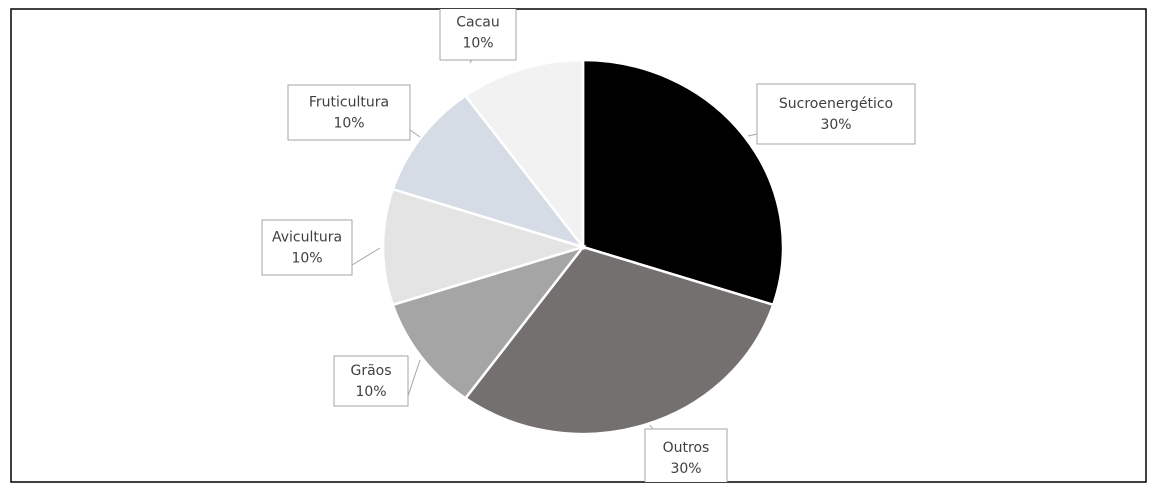 The height and width of the screenshot is (495, 1157). Describe the element at coordinates (836, 104) in the screenshot. I see `data-label-name: Sucroenergético` at that location.